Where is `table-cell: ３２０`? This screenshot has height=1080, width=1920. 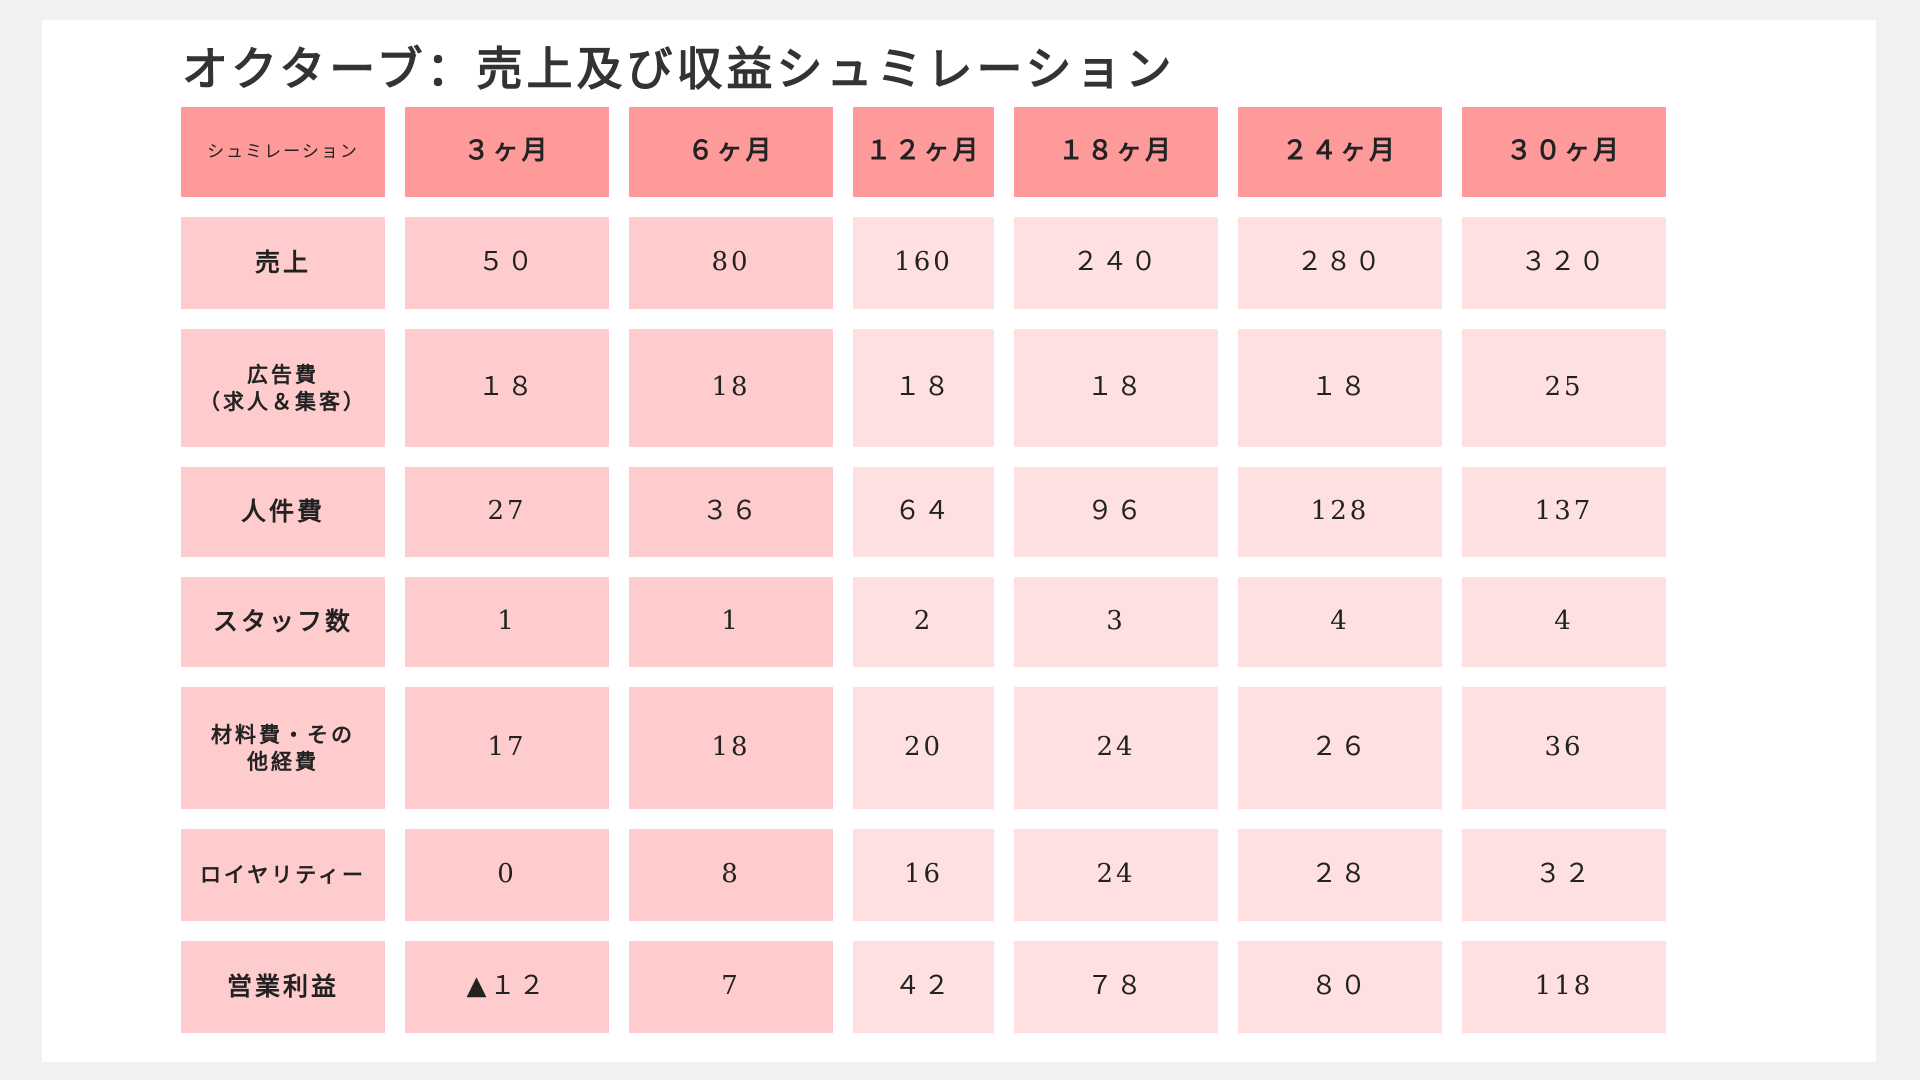
table-cell: ３２０ is located at coordinates (1564, 263).